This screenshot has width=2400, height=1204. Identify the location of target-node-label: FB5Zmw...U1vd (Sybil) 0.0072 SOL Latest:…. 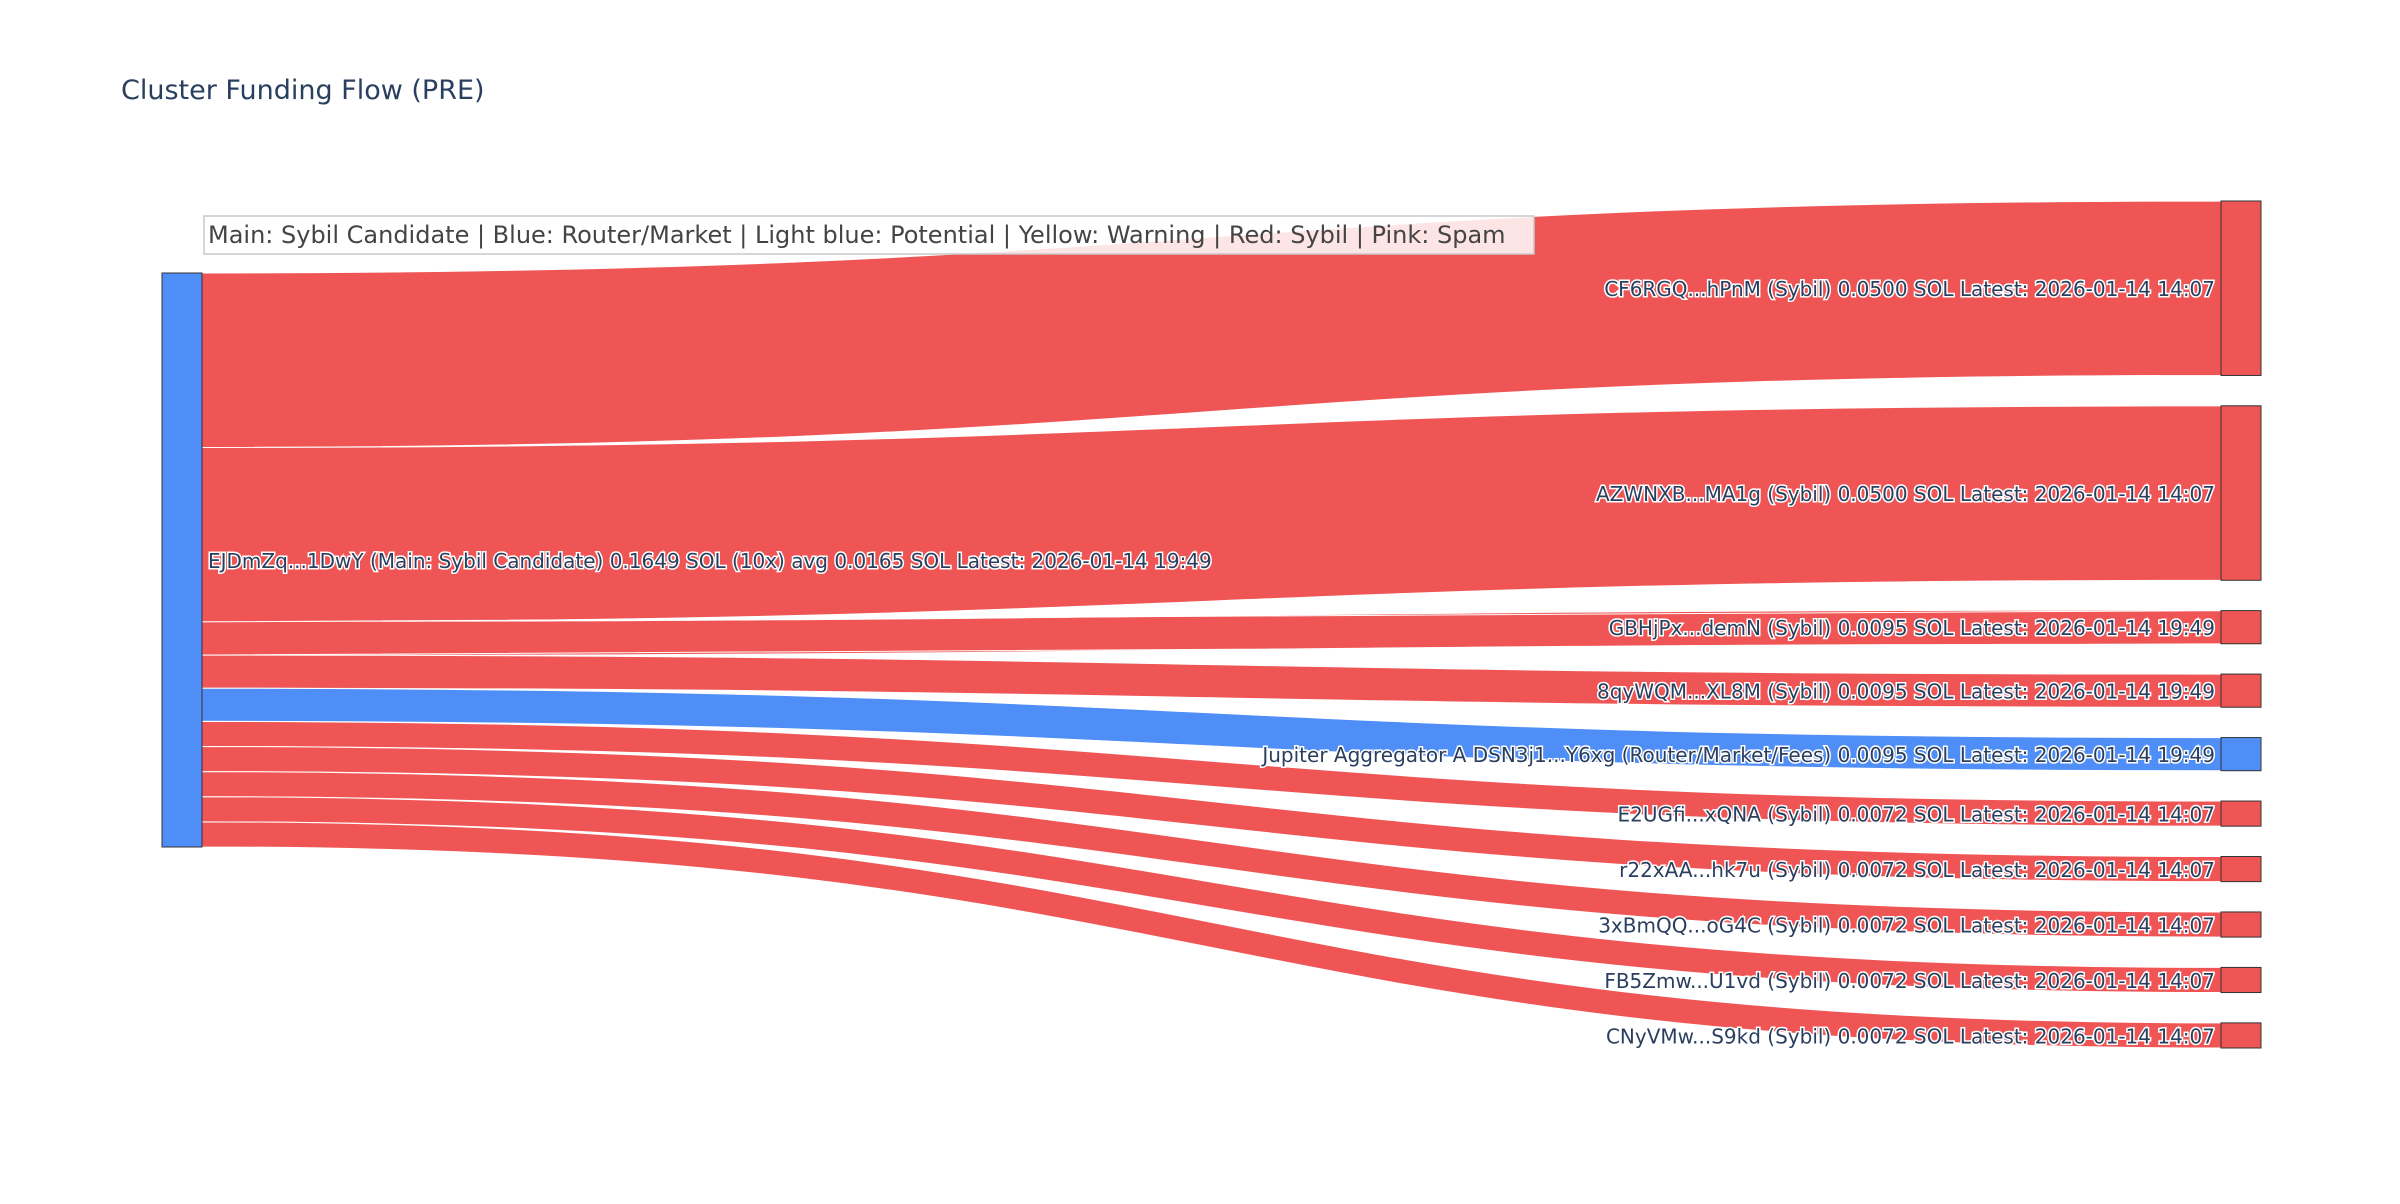
(1909, 981).